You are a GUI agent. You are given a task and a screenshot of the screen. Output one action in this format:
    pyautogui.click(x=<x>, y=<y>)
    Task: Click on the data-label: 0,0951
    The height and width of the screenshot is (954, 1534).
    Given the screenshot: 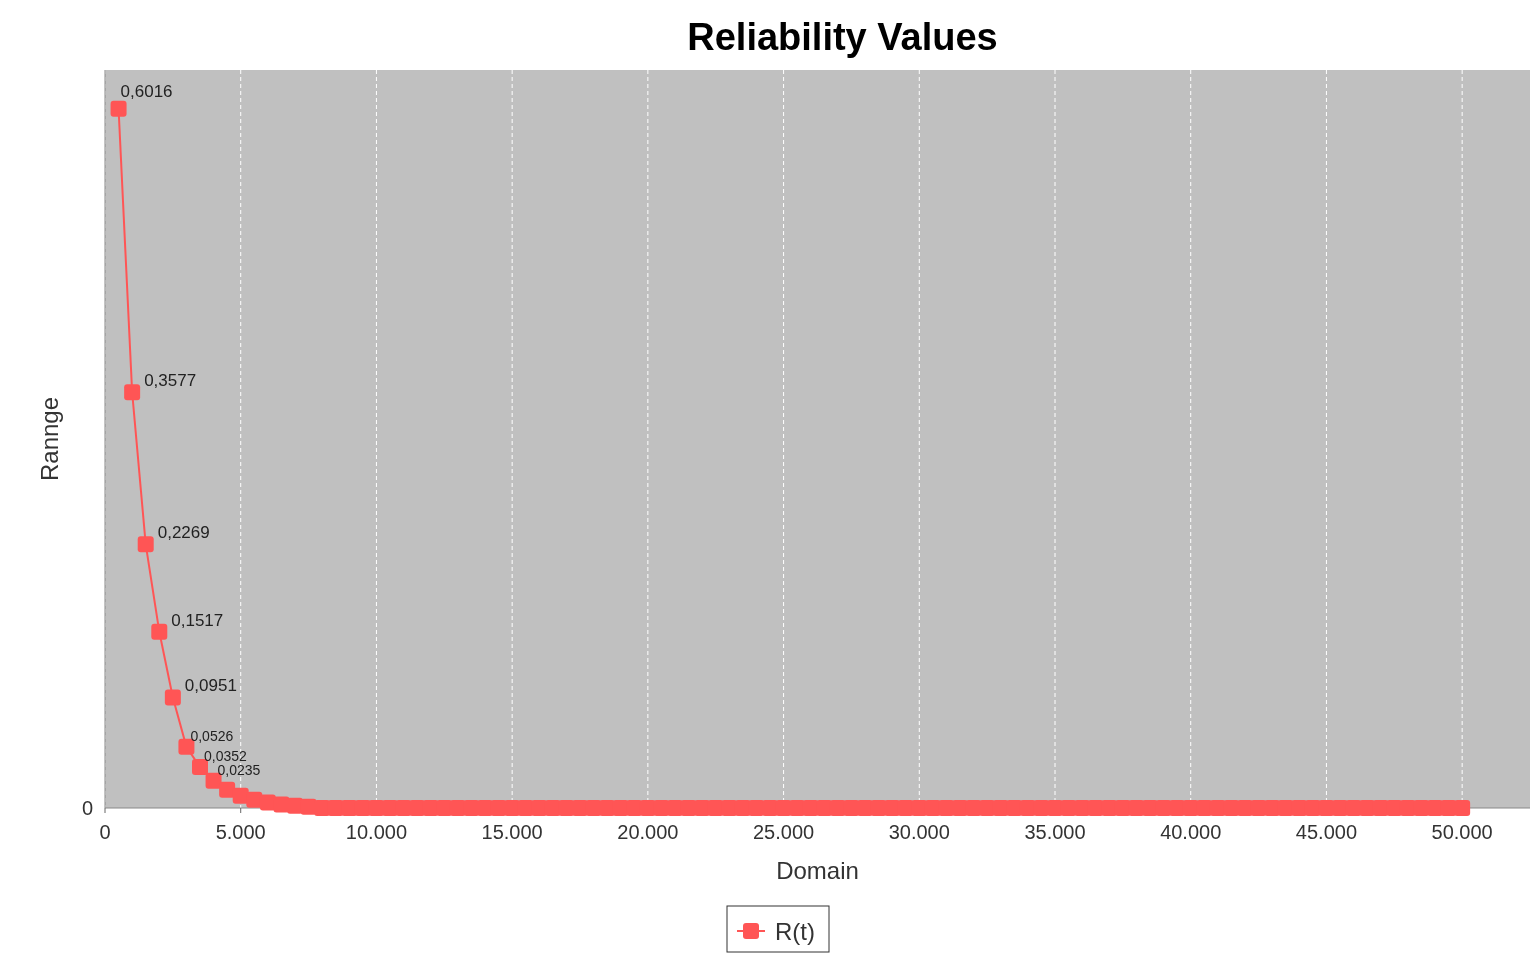 What is the action you would take?
    pyautogui.click(x=210, y=686)
    